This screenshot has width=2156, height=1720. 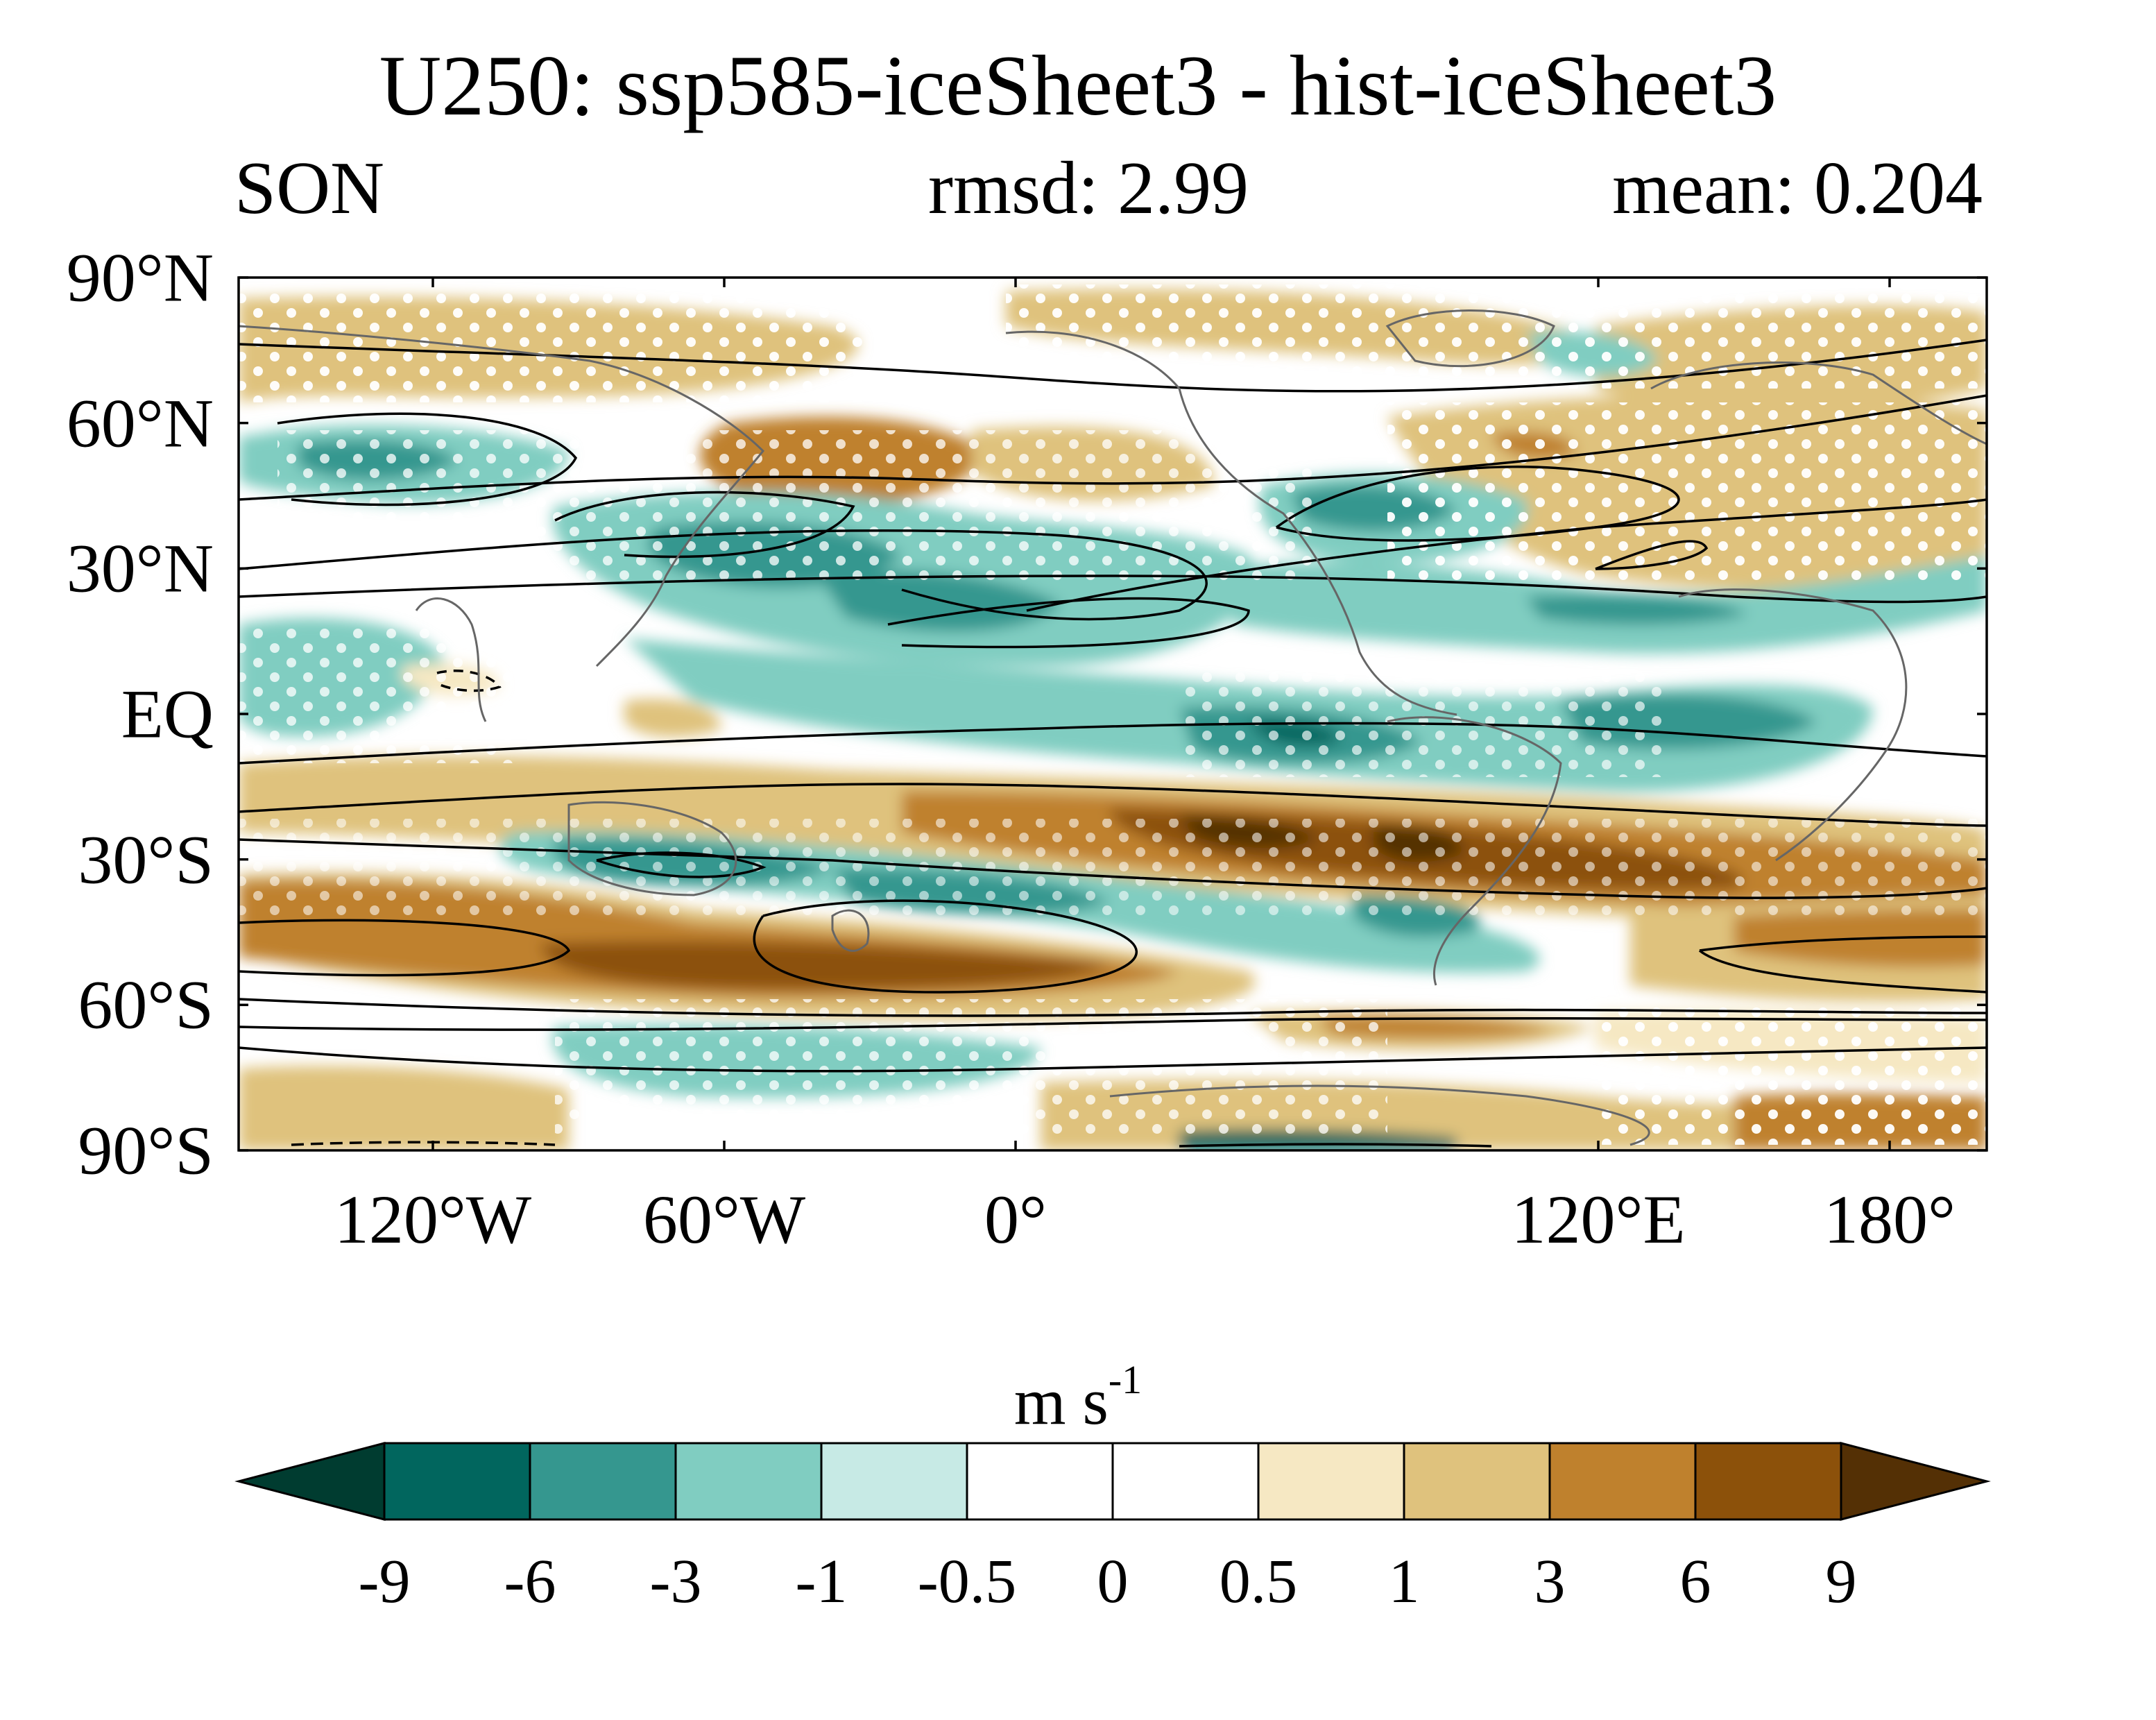 I want to click on colorbar-tick-label: 3, so click(x=1550, y=1581).